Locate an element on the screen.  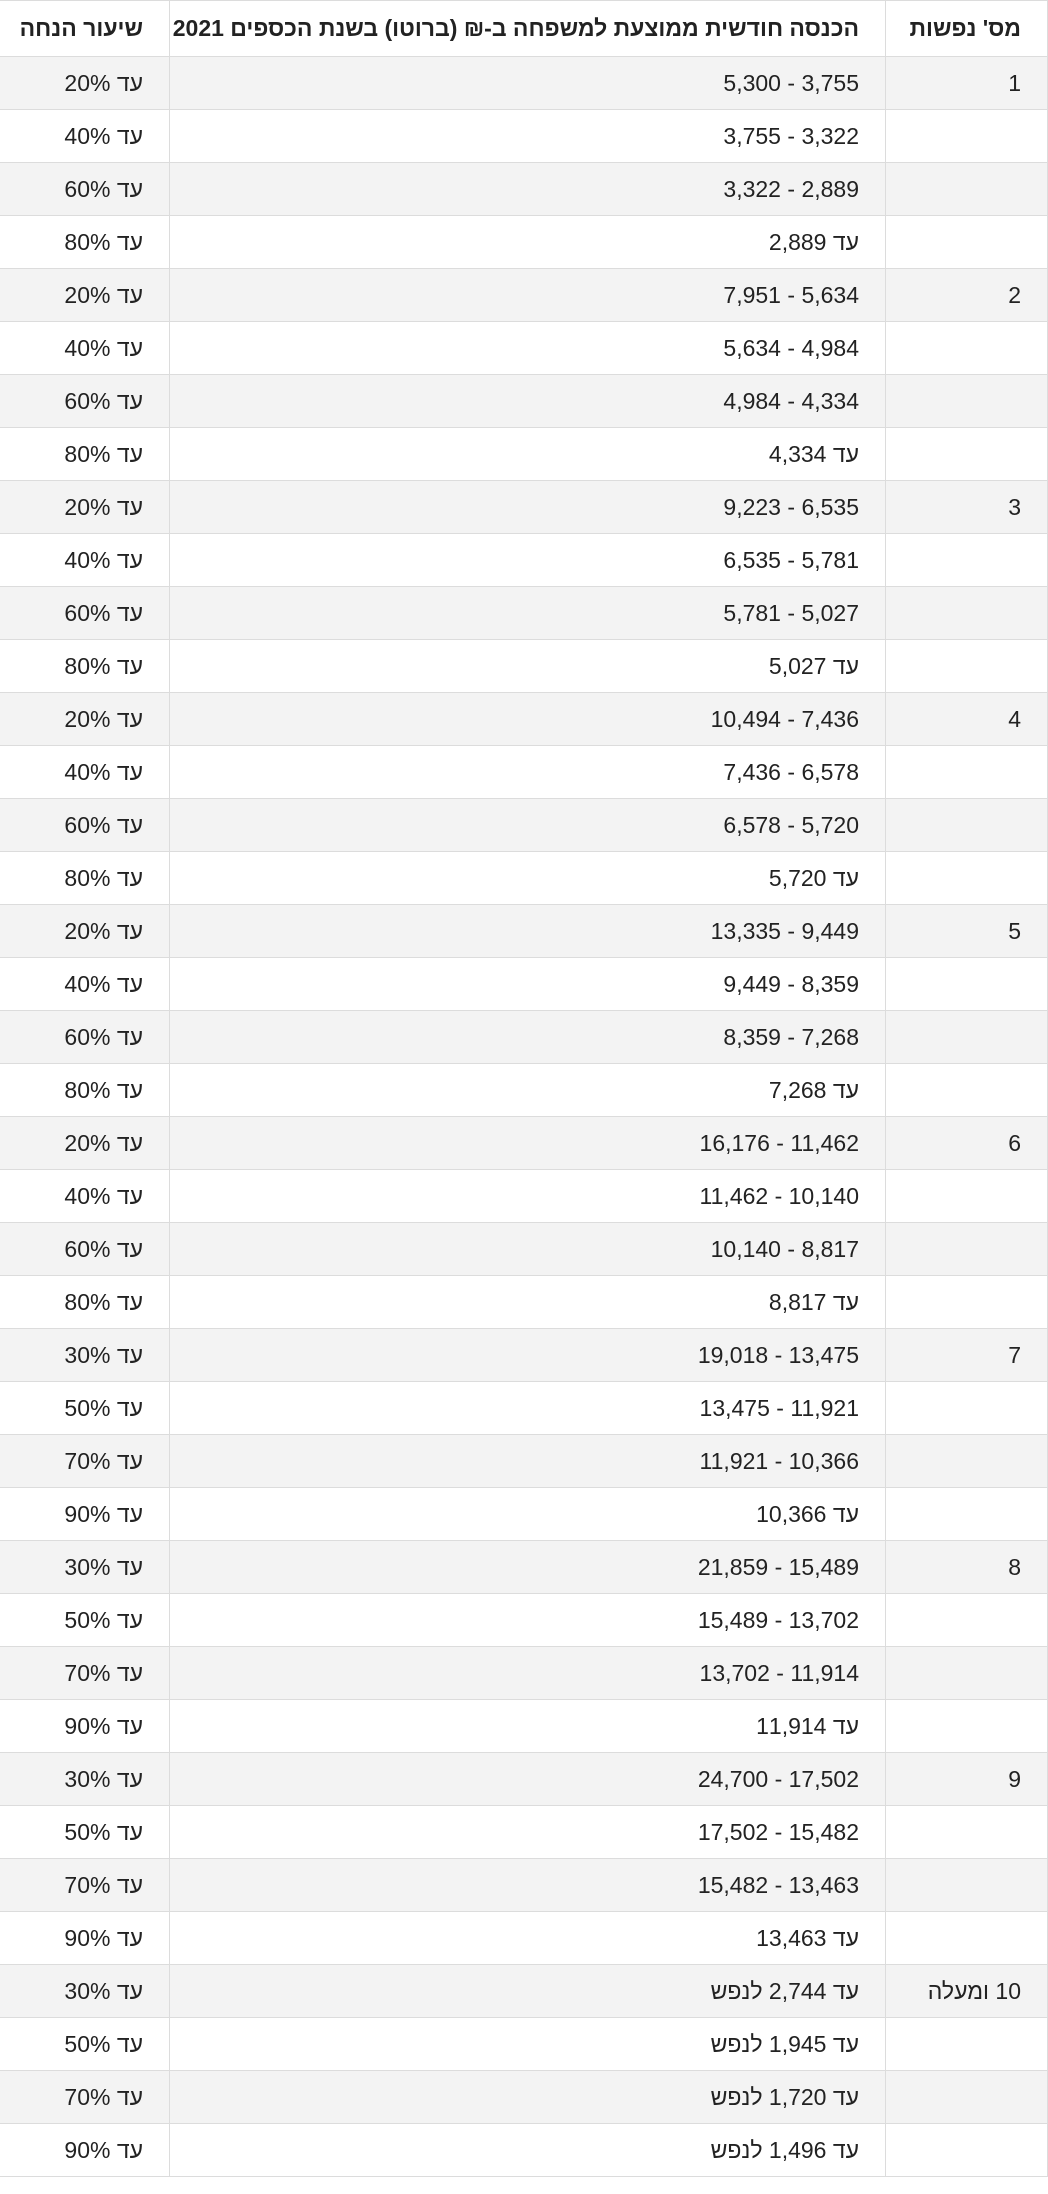
table-row: 5 9,449 - 13,335 עד 20% is located at coordinates (524, 931).